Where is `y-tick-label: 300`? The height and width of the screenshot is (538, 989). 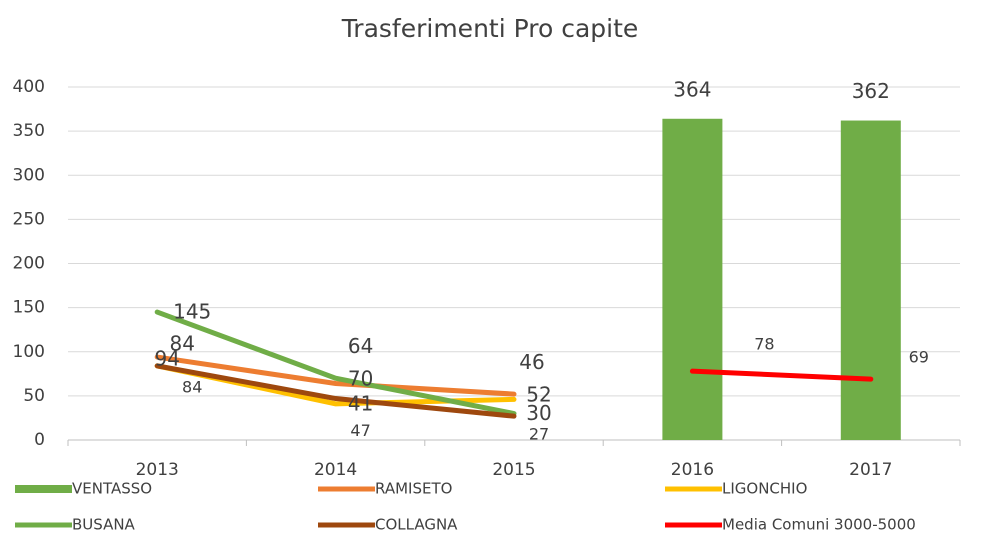
y-tick-label: 300 is located at coordinates (29, 175).